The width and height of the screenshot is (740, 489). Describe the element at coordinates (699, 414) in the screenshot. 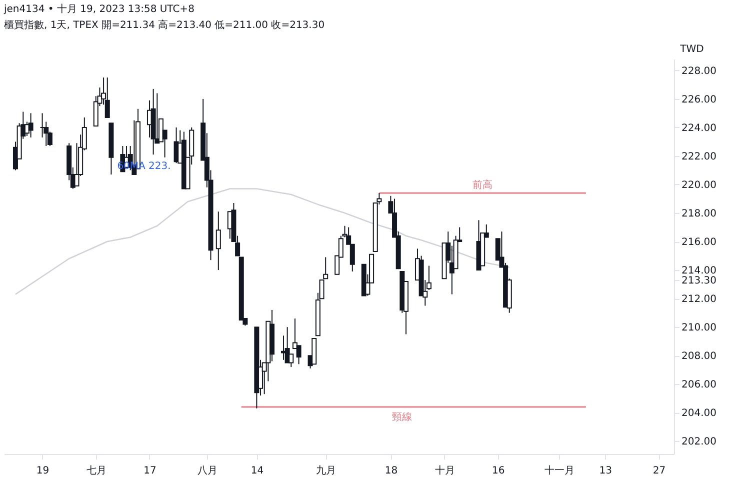

I see `y-tick-label: 204.00` at that location.